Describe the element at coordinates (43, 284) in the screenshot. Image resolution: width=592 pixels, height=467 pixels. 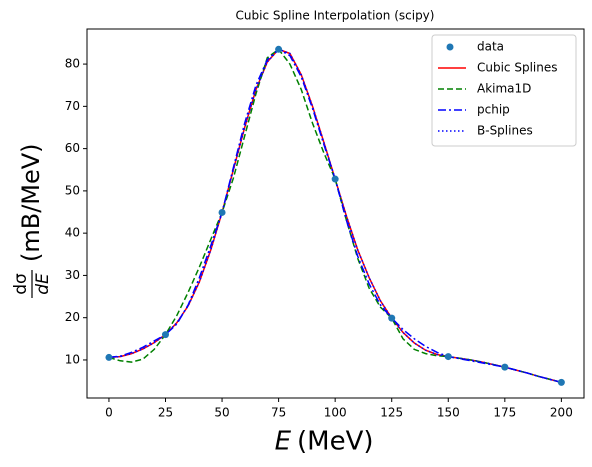
I see `y-label-den: dE` at that location.